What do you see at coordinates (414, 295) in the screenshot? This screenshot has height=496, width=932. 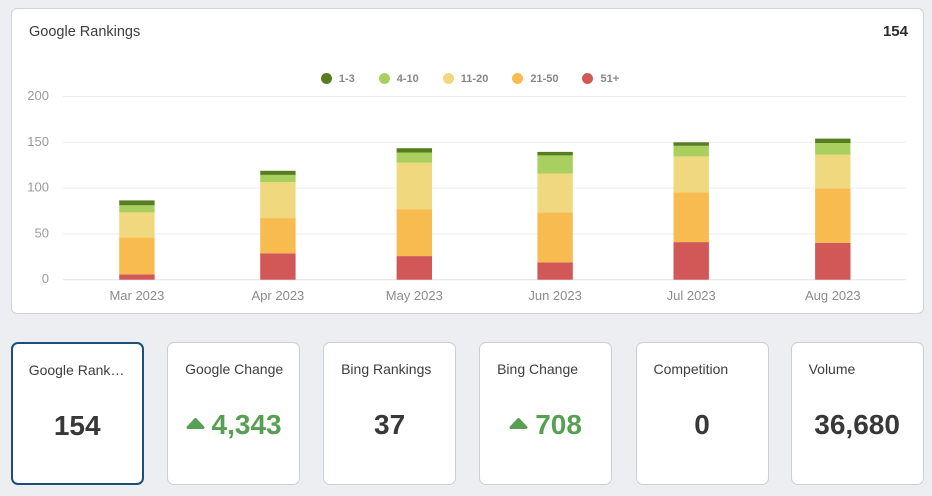 I see `svg-text: May 2023` at bounding box center [414, 295].